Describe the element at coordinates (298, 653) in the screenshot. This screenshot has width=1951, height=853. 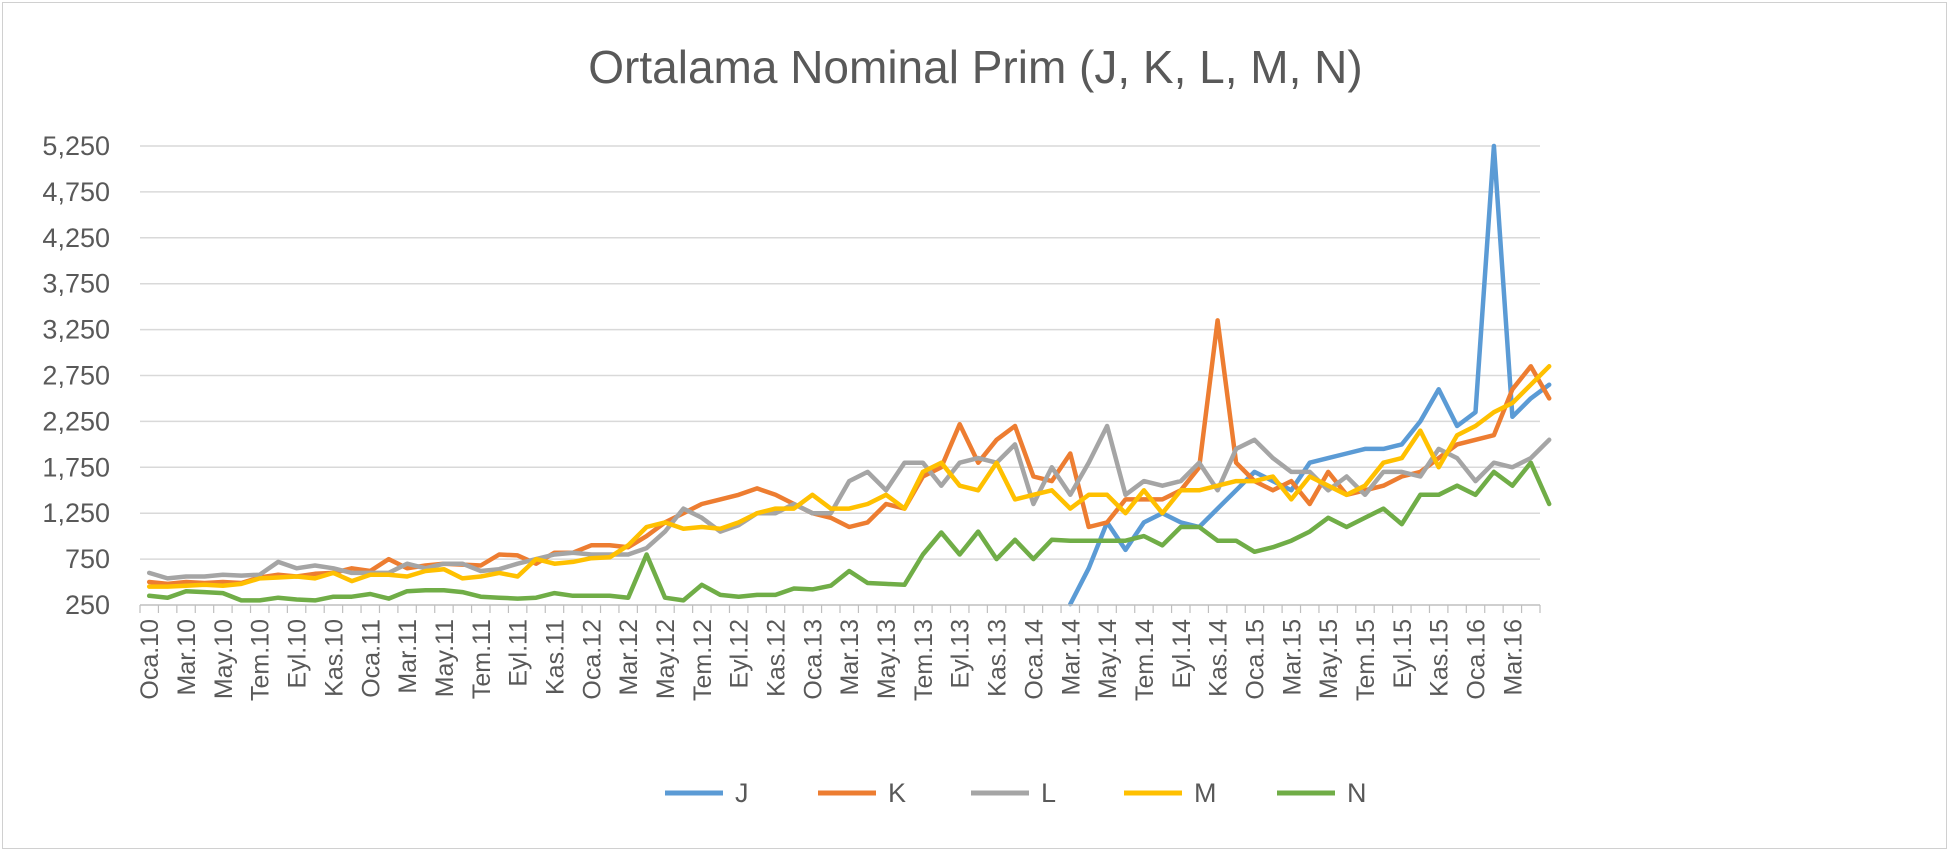
I see `x-tick-label: Eyl.10` at that location.